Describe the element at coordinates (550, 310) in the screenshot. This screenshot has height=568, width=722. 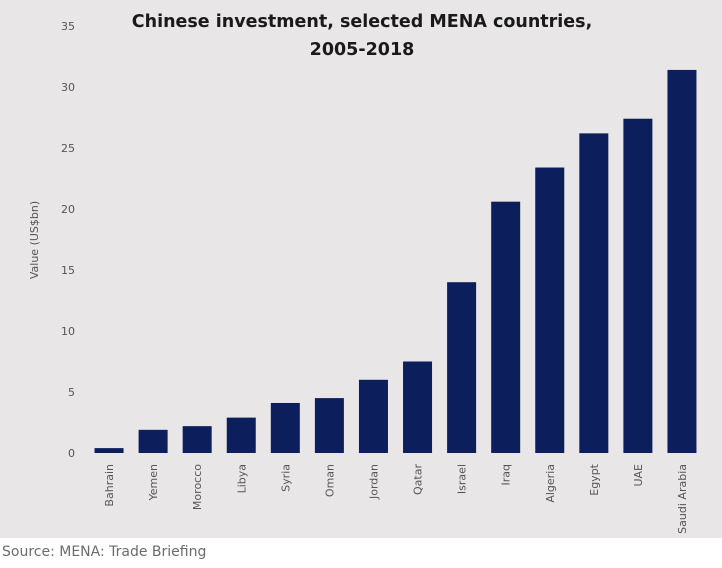
I see `bar-algeria` at that location.